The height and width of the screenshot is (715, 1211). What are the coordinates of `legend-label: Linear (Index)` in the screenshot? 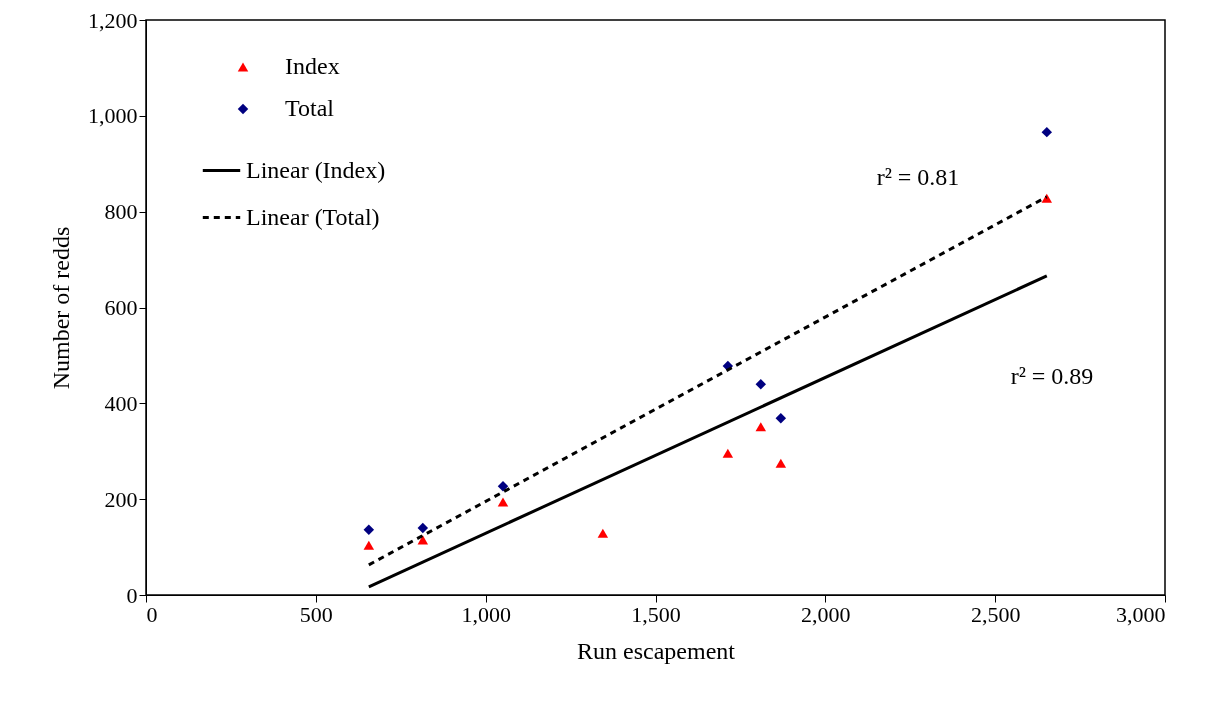 It's located at (316, 169).